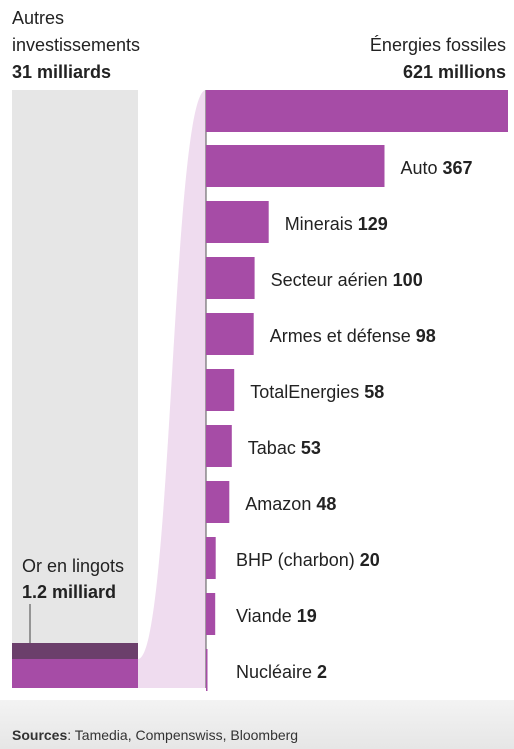 The height and width of the screenshot is (749, 514). Describe the element at coordinates (426, 336) in the screenshot. I see `bar-value-4: 98` at that location.